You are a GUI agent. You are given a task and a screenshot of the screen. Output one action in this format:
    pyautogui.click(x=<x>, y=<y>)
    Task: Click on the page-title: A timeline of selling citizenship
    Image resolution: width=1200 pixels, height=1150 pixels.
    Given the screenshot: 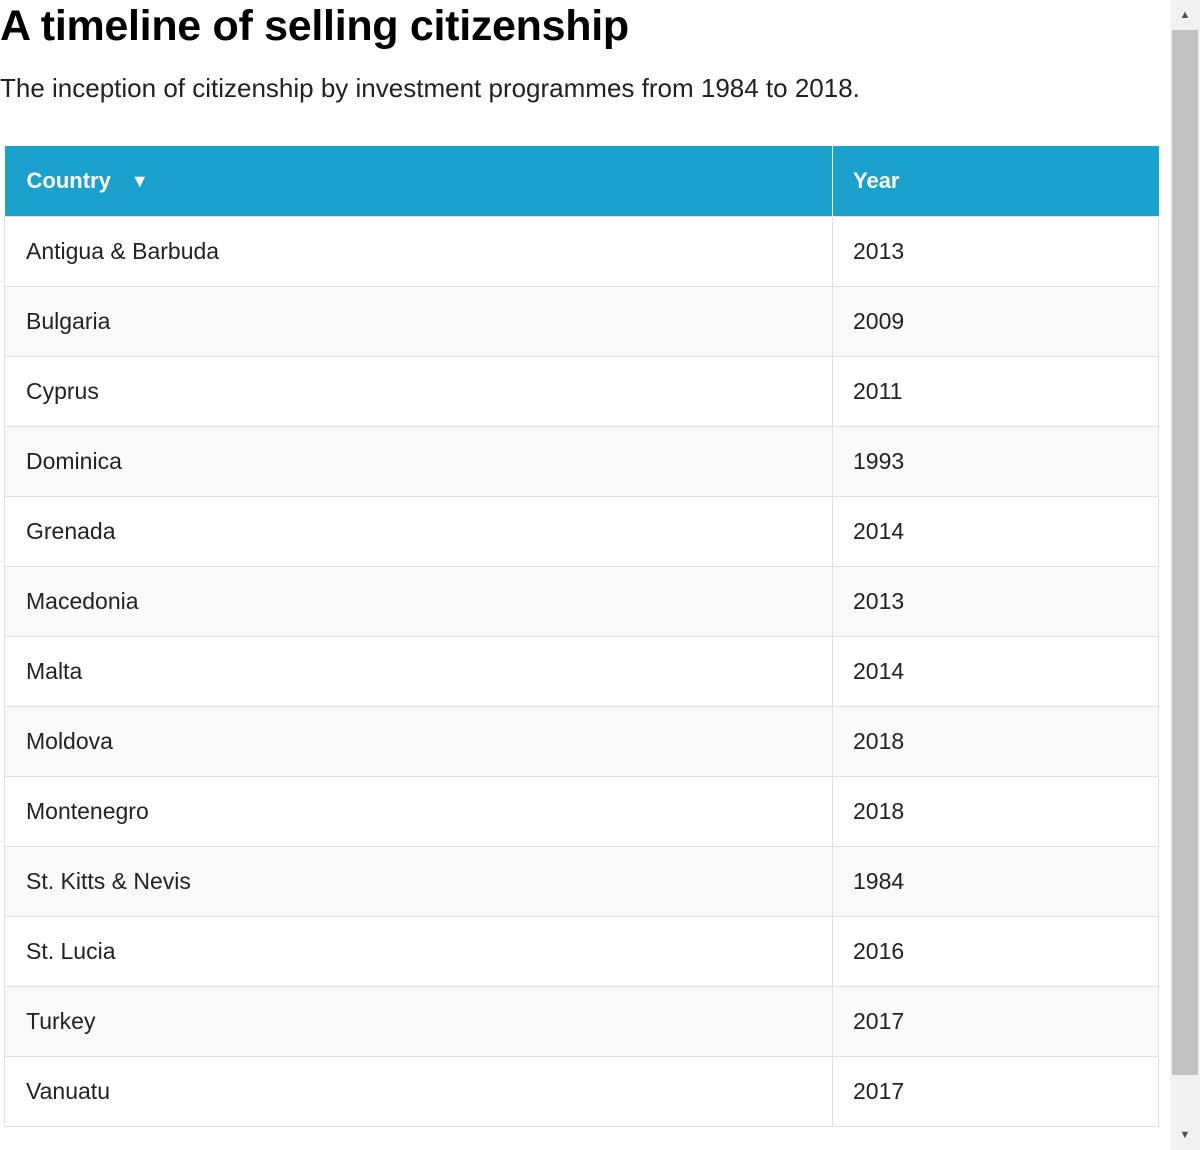 What is the action you would take?
    pyautogui.click(x=314, y=26)
    